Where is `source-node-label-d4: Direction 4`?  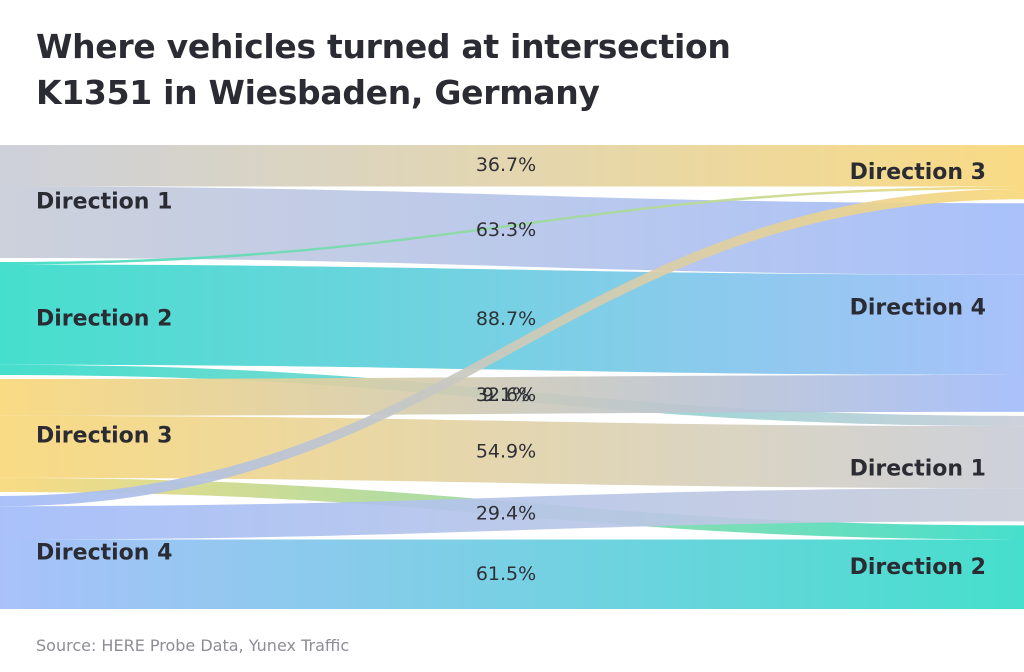 source-node-label-d4: Direction 4 is located at coordinates (104, 553).